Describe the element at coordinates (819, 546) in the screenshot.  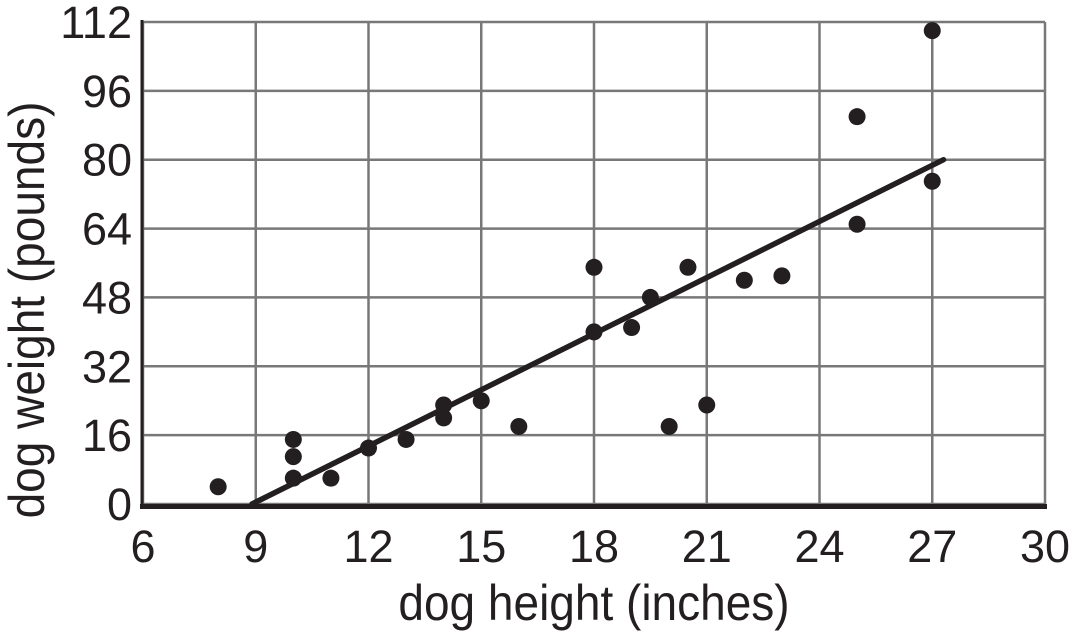
I see `x-tick-label: 24` at that location.